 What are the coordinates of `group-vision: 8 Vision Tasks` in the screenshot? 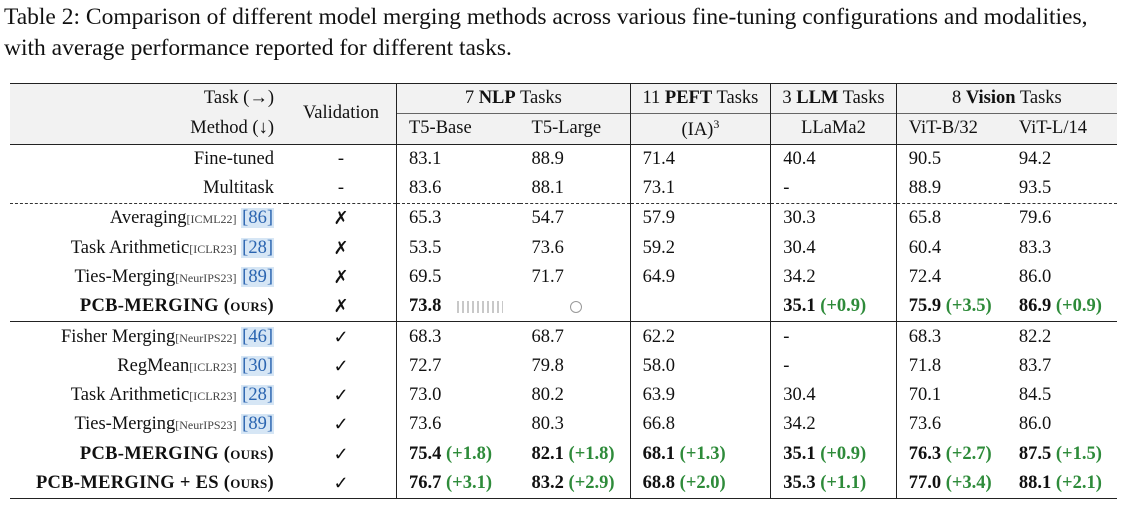 It's located at (1006, 98).